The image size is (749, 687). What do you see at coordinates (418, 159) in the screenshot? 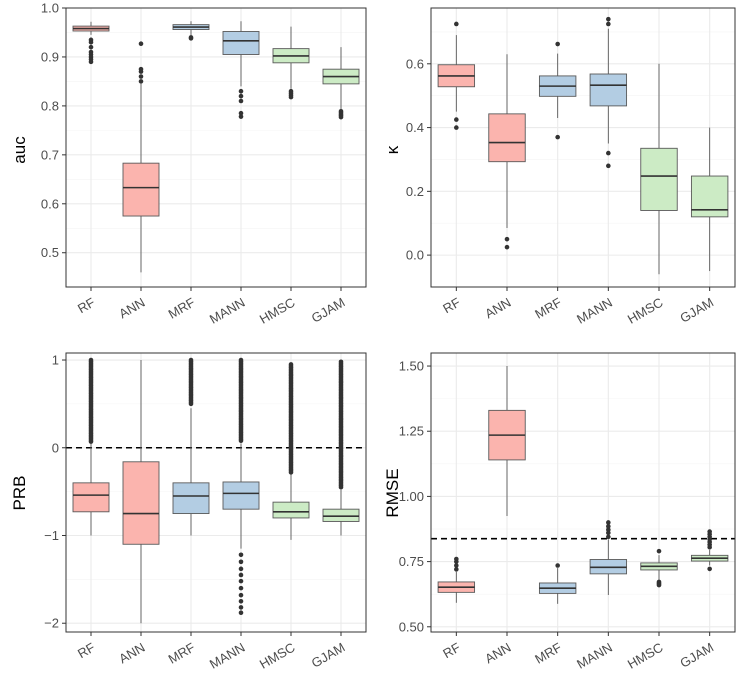
I see `yticks-kappa: 0.0 0.2 0.4 0.6` at bounding box center [418, 159].